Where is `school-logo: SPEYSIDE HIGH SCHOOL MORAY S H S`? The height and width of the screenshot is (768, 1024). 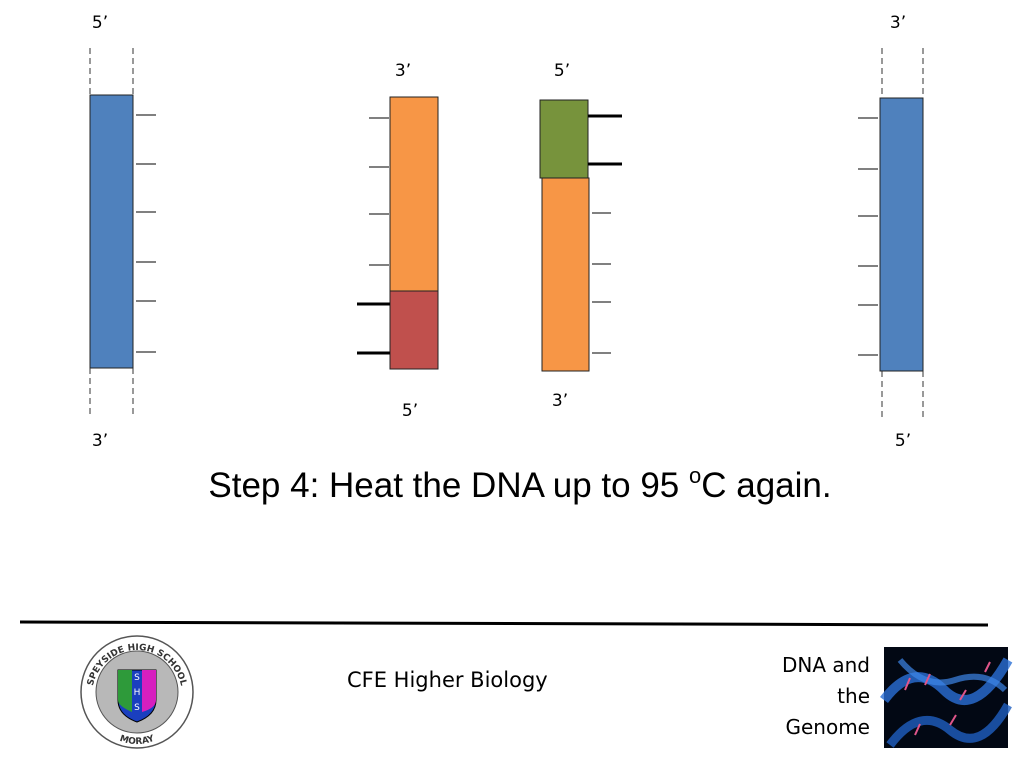 school-logo: SPEYSIDE HIGH SCHOOL MORAY S H S is located at coordinates (137, 692).